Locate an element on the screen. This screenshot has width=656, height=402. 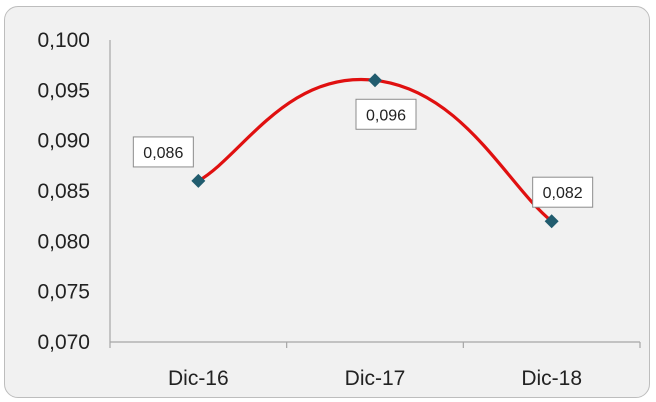
y-tick-label: 0,080 is located at coordinates (63, 241).